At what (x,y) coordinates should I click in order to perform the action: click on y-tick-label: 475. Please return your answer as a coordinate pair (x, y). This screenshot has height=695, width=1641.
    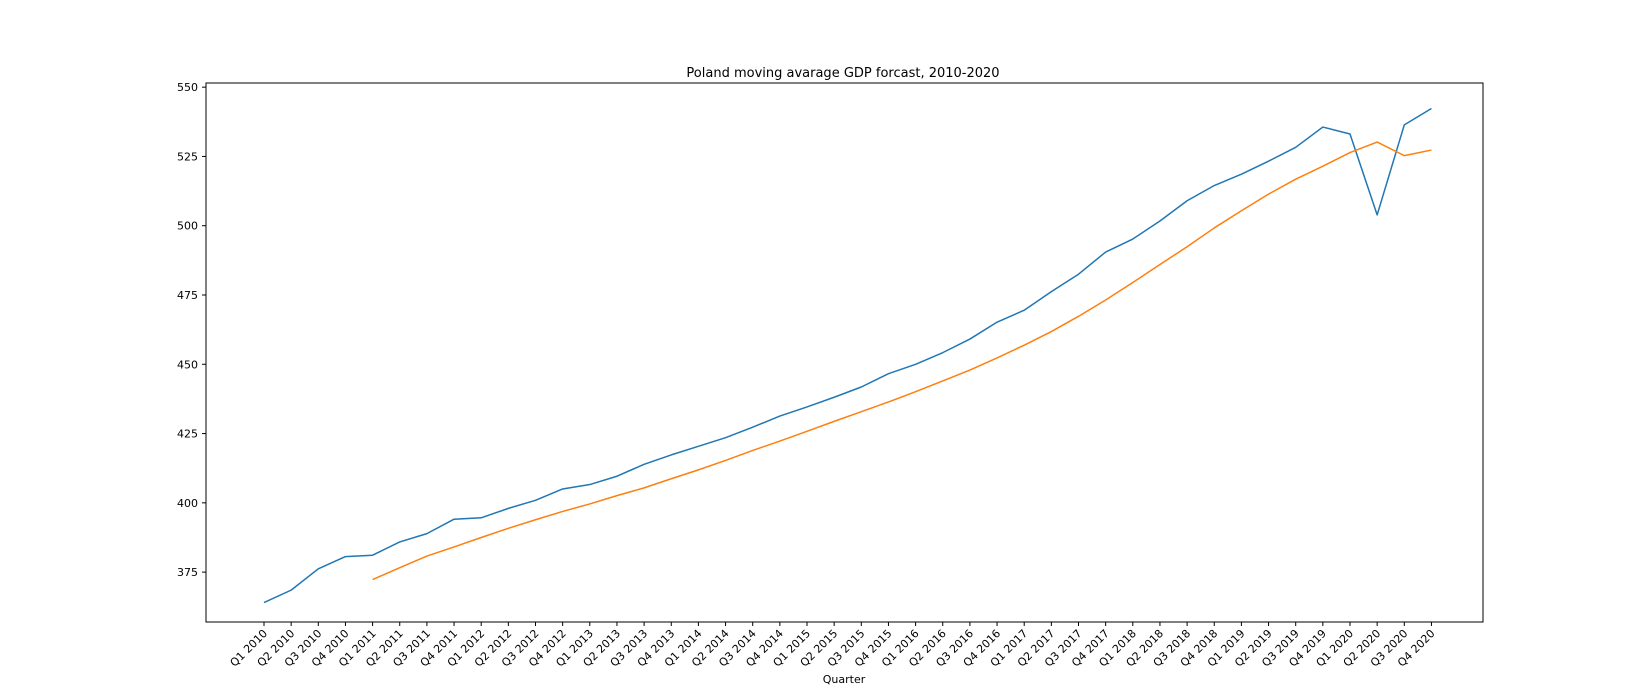
    Looking at the image, I should click on (187, 295).